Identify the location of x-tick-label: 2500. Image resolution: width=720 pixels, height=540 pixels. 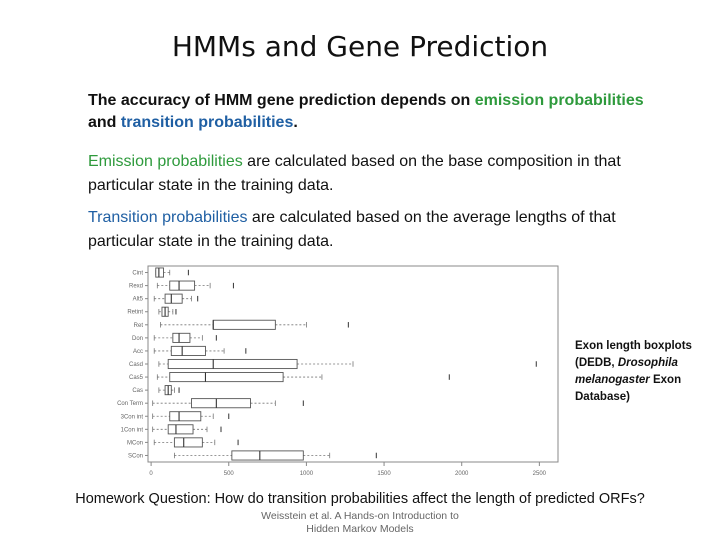
(540, 474).